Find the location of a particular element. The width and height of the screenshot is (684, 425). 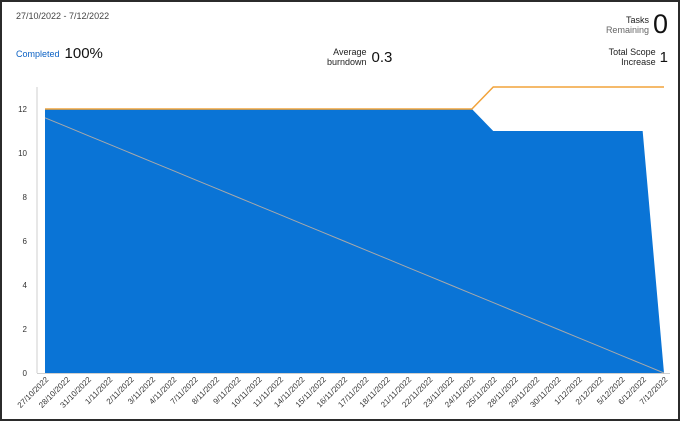

y-tick-label: 2 is located at coordinates (25, 329).